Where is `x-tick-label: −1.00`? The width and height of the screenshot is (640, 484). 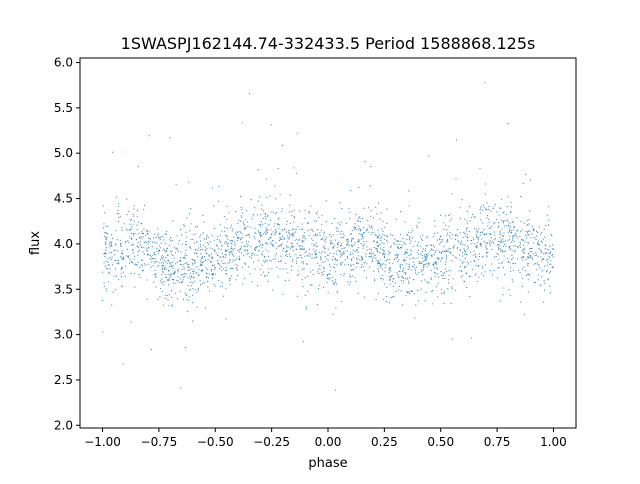
x-tick-label: −1.00 is located at coordinates (102, 442).